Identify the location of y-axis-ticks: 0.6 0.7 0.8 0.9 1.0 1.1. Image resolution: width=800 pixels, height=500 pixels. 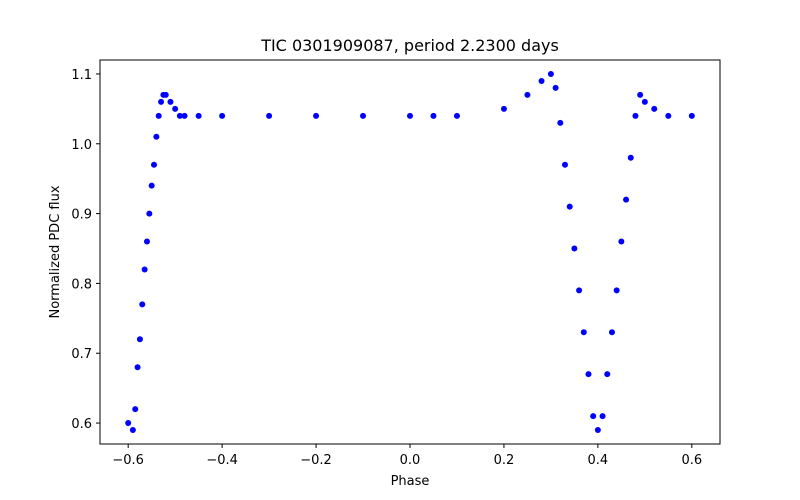
(85, 250).